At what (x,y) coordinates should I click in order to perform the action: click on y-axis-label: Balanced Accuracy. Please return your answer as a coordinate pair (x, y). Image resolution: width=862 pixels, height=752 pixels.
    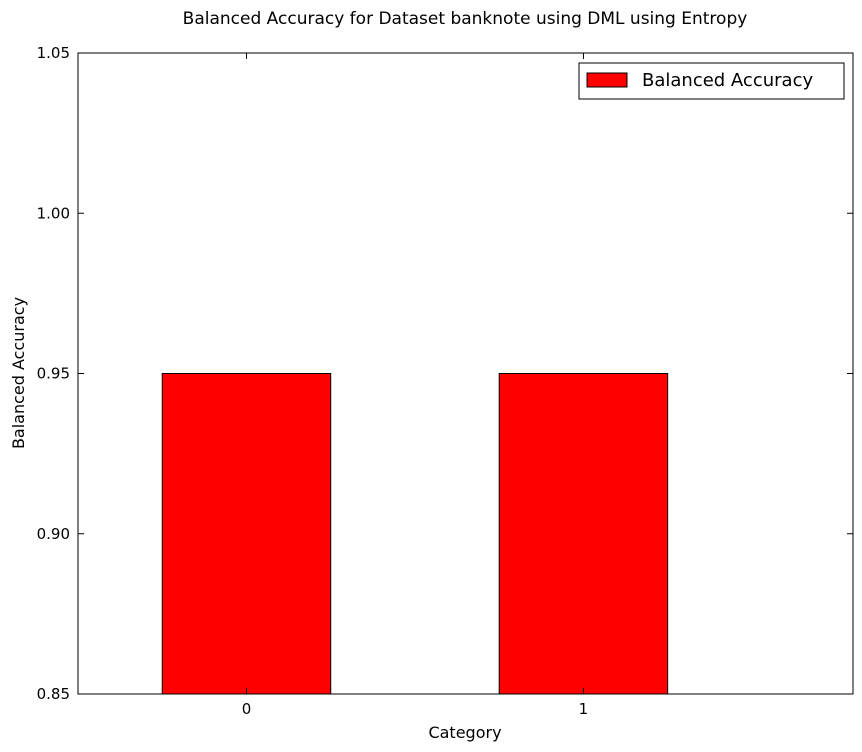
    Looking at the image, I should click on (18, 373).